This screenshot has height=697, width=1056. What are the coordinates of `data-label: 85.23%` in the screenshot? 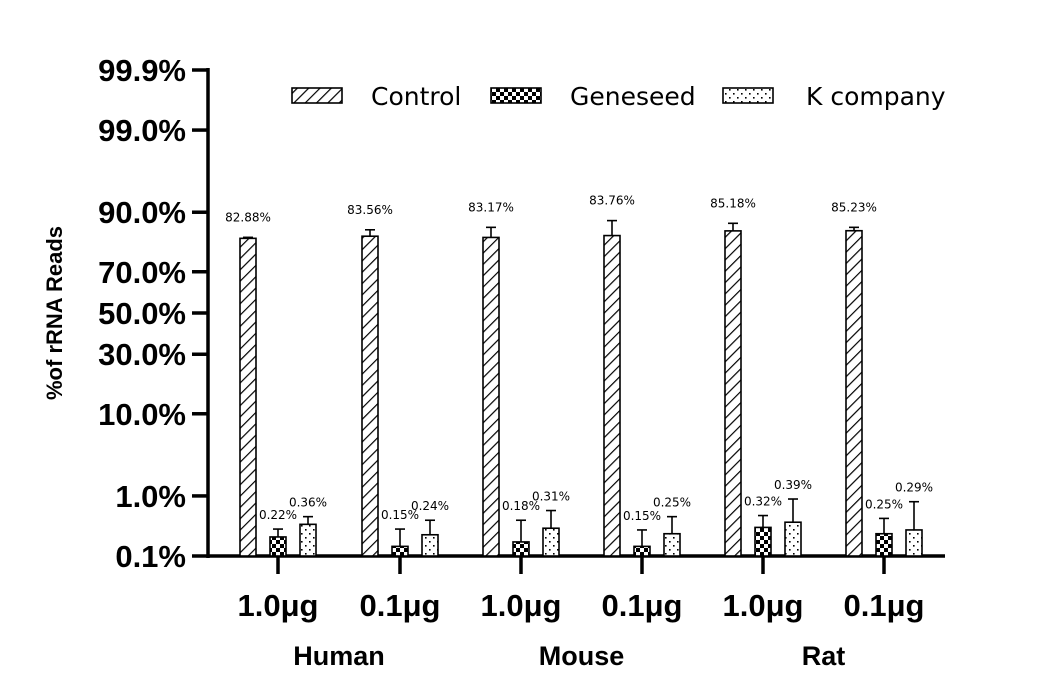 It's located at (854, 207).